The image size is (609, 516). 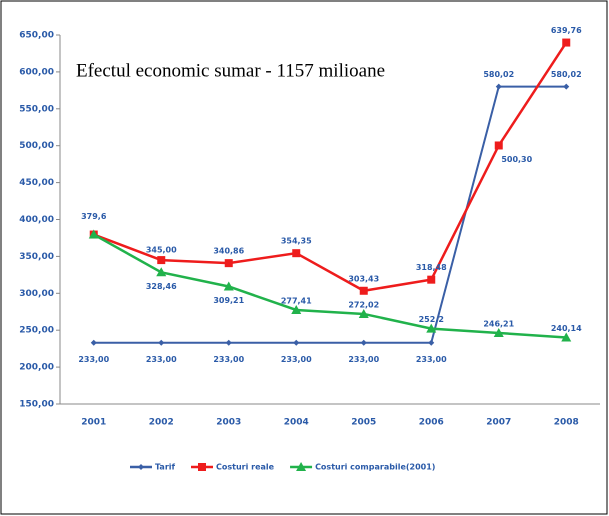 What do you see at coordinates (431, 319) in the screenshot?
I see `value-label: 252,2` at bounding box center [431, 319].